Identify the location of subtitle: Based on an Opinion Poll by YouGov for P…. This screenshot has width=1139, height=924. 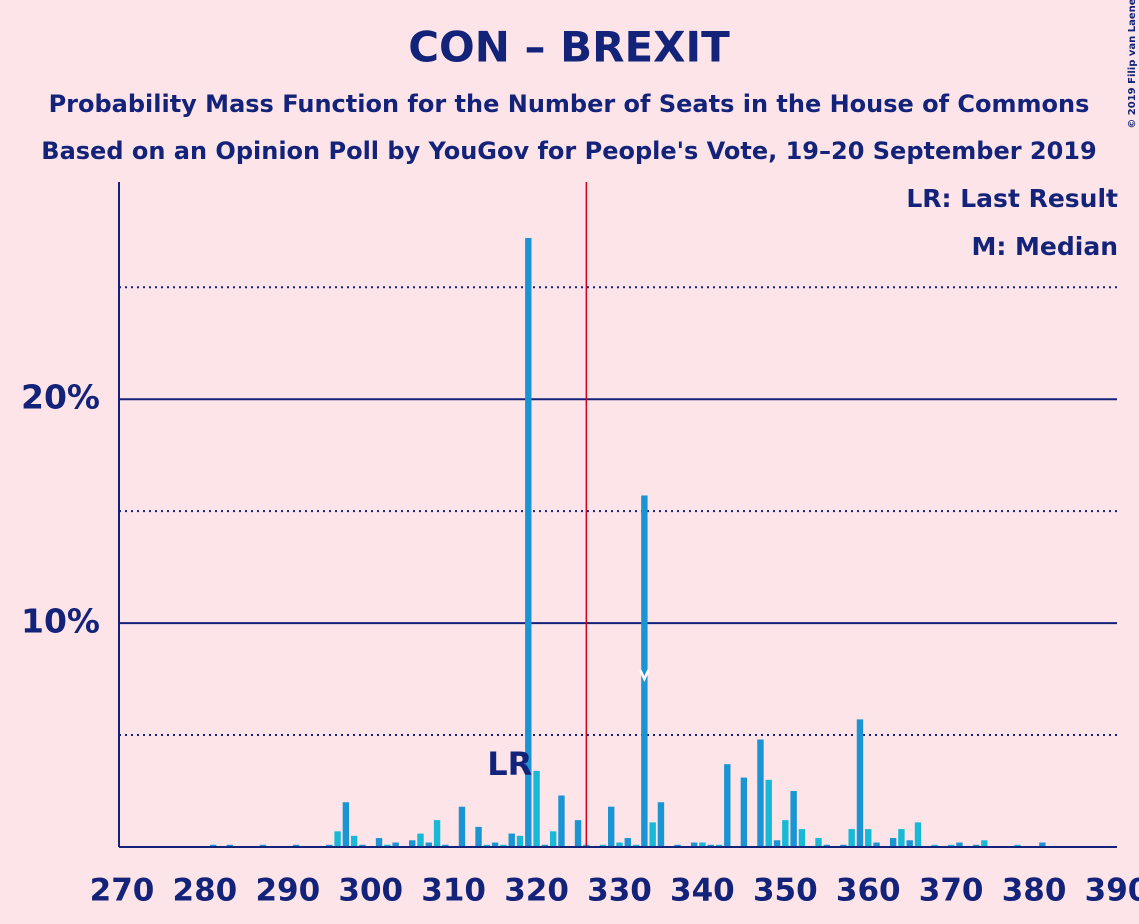
(568, 151).